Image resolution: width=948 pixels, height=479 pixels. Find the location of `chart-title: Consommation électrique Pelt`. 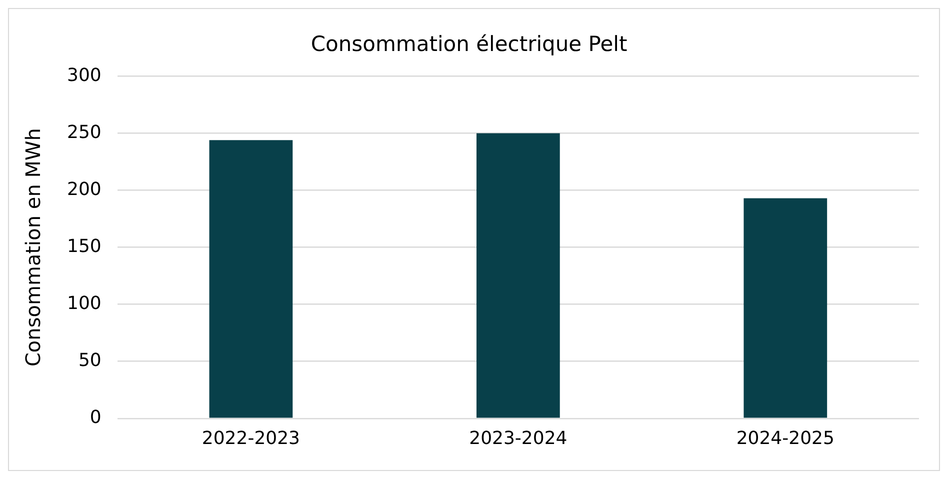

chart-title: Consommation électrique Pelt is located at coordinates (469, 44).